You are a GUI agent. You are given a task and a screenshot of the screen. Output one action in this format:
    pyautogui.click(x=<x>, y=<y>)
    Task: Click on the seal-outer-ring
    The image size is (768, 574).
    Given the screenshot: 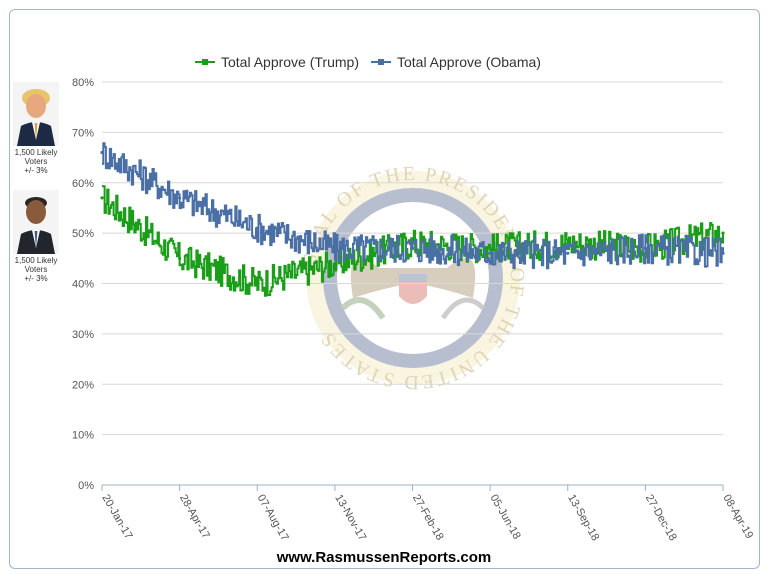 What is the action you would take?
    pyautogui.click(x=413, y=278)
    